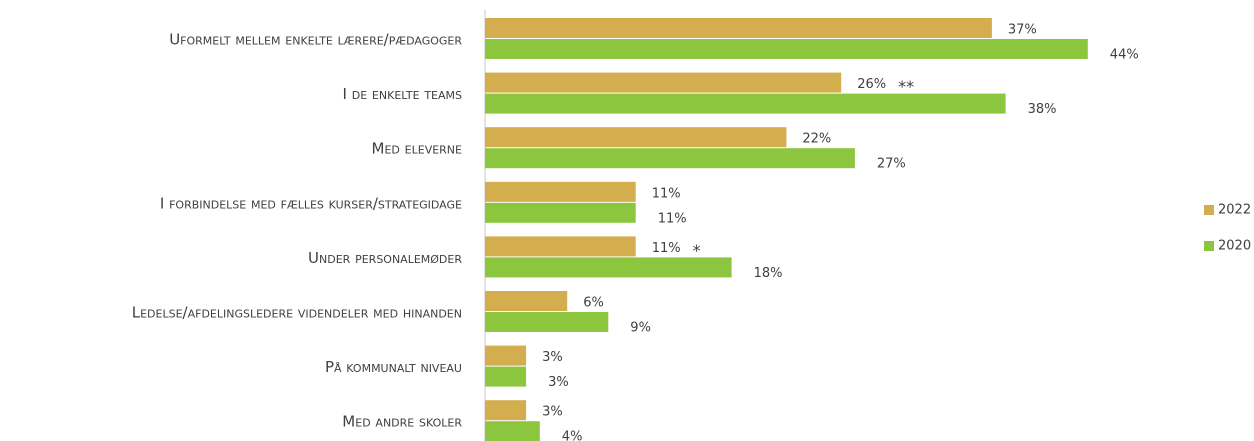  Describe the element at coordinates (1022, 30) in the screenshot. I see `value-label: 37%` at that location.